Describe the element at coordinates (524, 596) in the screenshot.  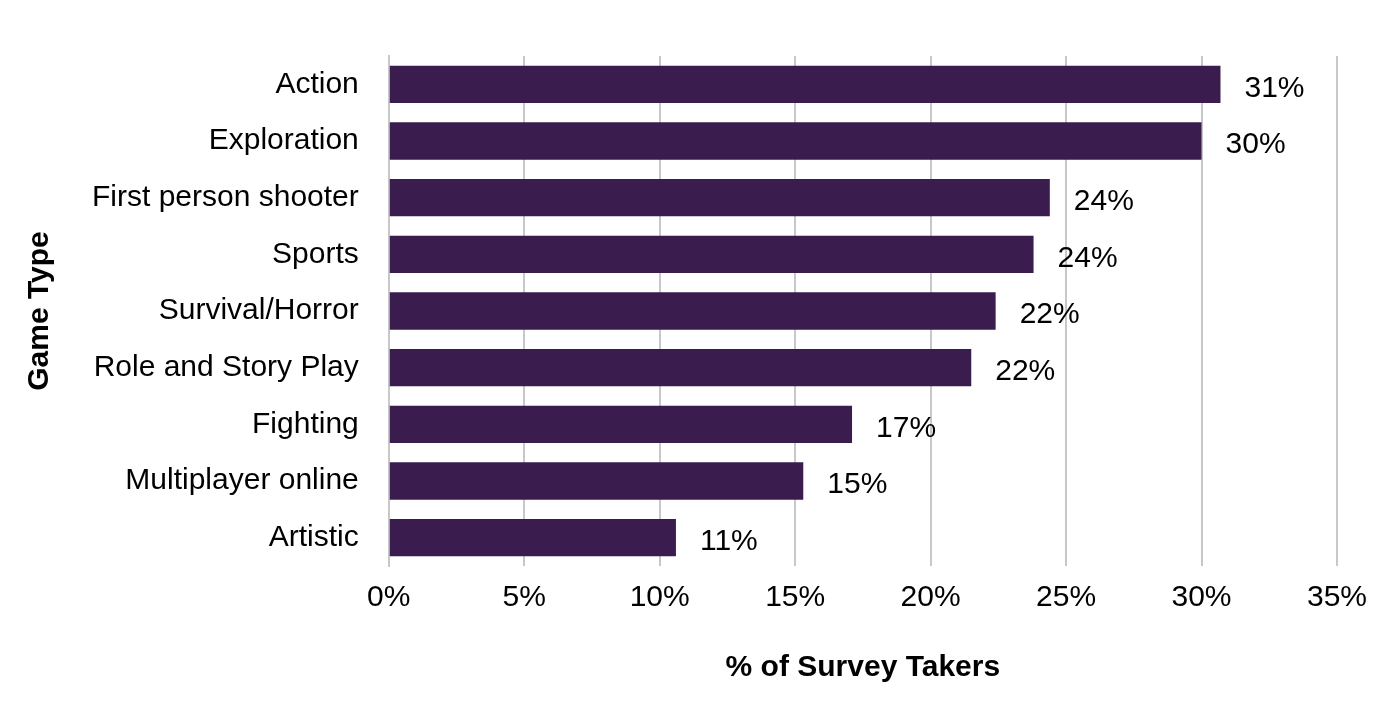
I see `x-tick-label: 5%` at that location.